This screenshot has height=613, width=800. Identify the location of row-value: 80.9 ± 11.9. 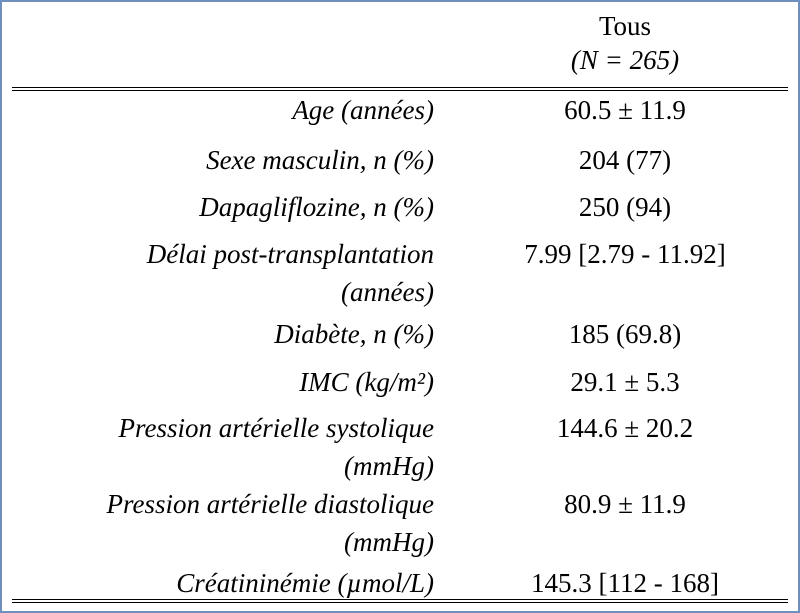
(625, 504).